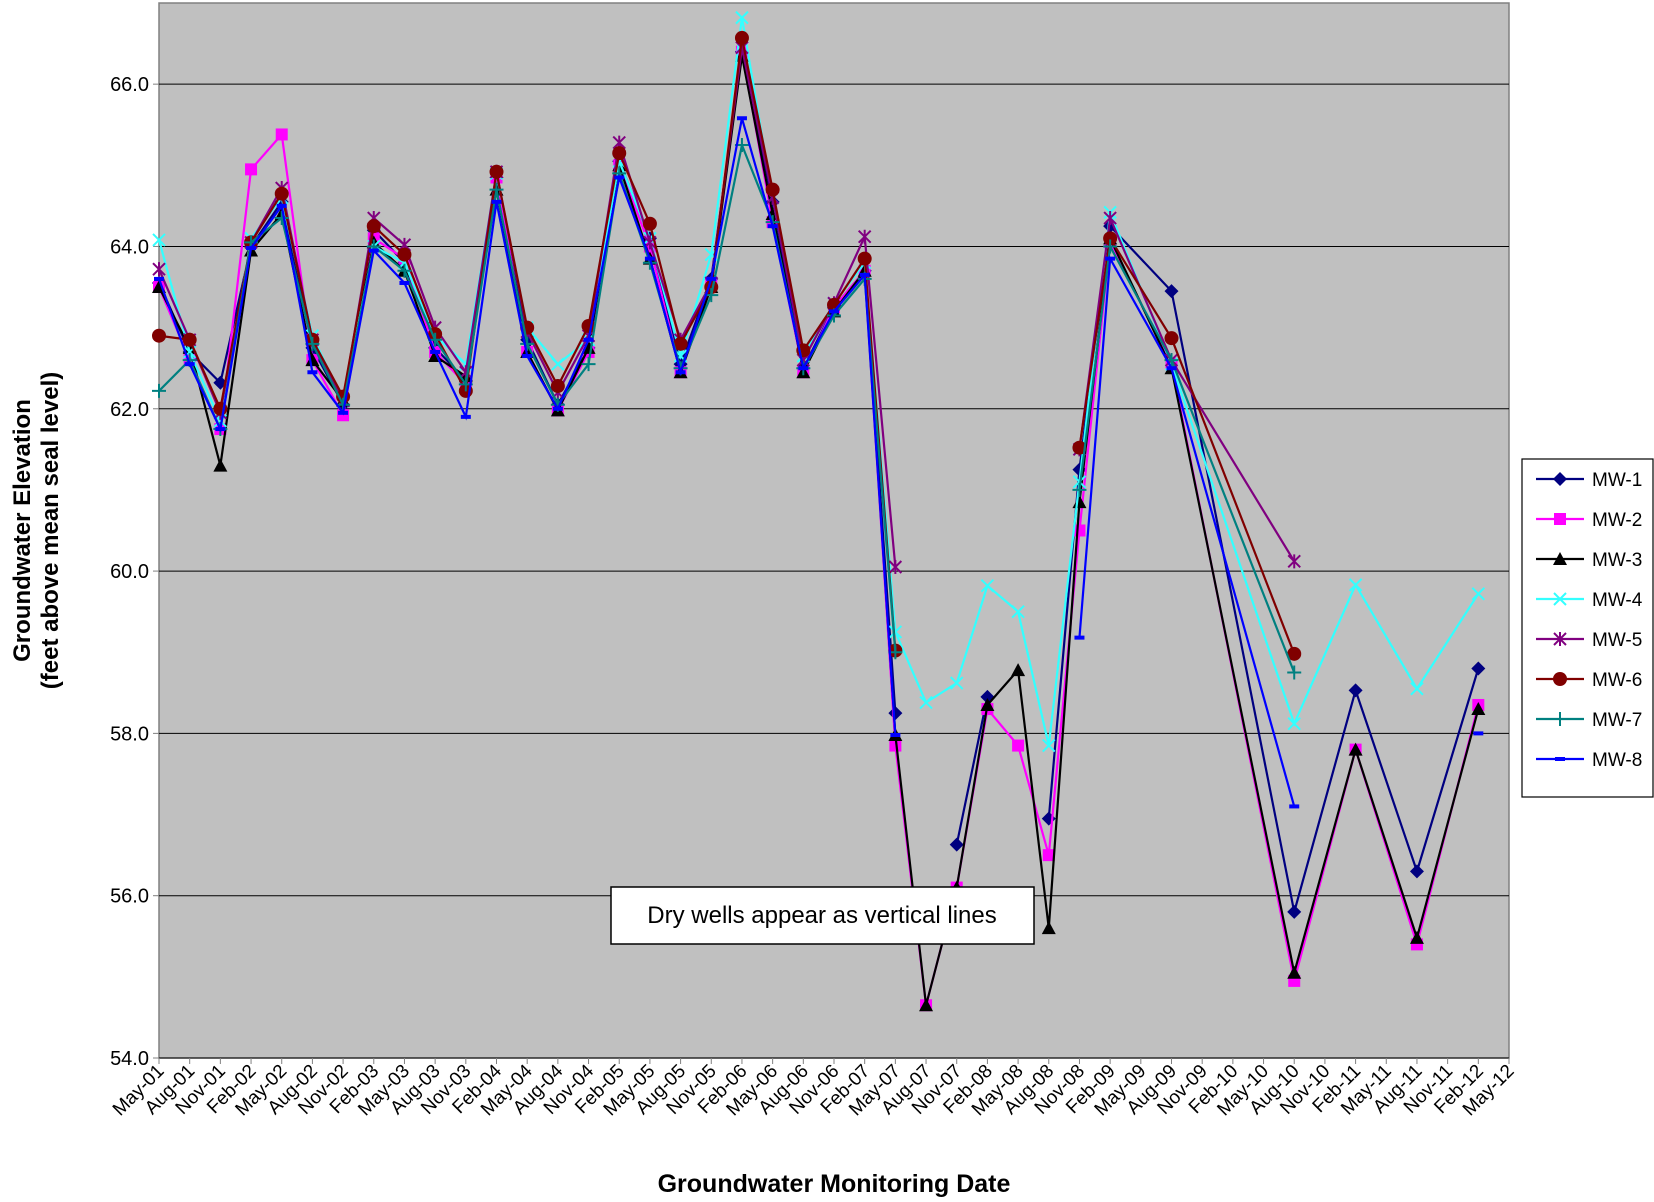 The height and width of the screenshot is (1202, 1654). Describe the element at coordinates (1617, 520) in the screenshot. I see `legend-label: MW-2` at that location.